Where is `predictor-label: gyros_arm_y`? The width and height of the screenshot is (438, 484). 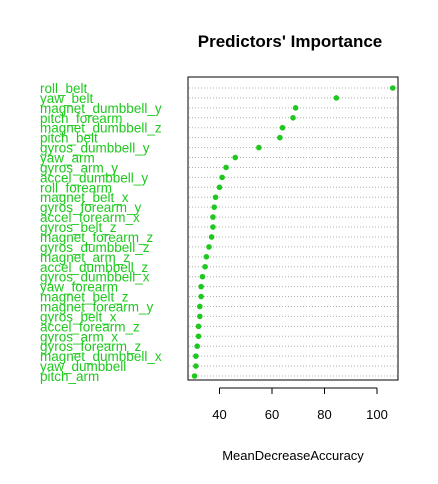
predictor-label: gyros_arm_y is located at coordinates (79, 167).